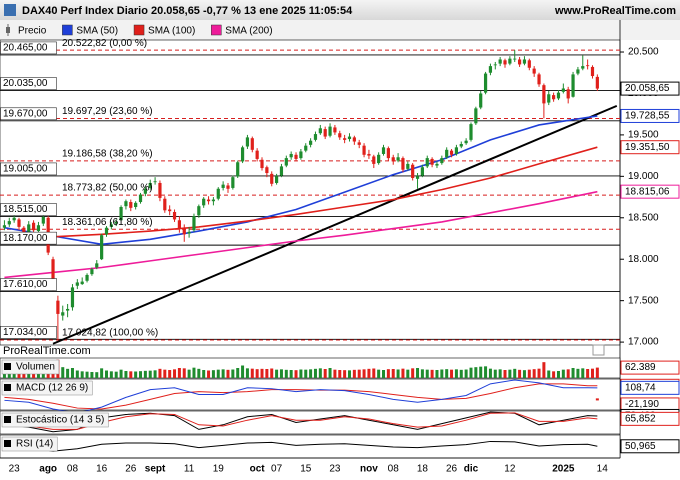 This screenshot has height=480, width=680. Describe the element at coordinates (52, 388) in the screenshot. I see `panel-label: MACD (12 26 9)` at that location.